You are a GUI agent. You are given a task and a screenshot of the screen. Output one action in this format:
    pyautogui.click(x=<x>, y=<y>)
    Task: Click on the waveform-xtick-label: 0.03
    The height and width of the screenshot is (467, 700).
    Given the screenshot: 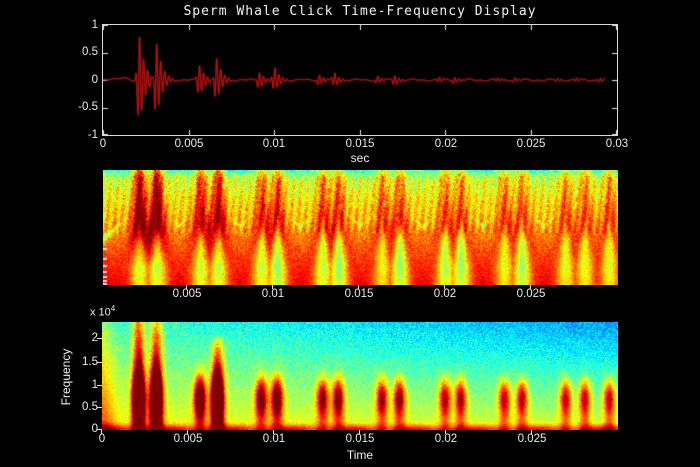 What is the action you would take?
    pyautogui.click(x=617, y=144)
    